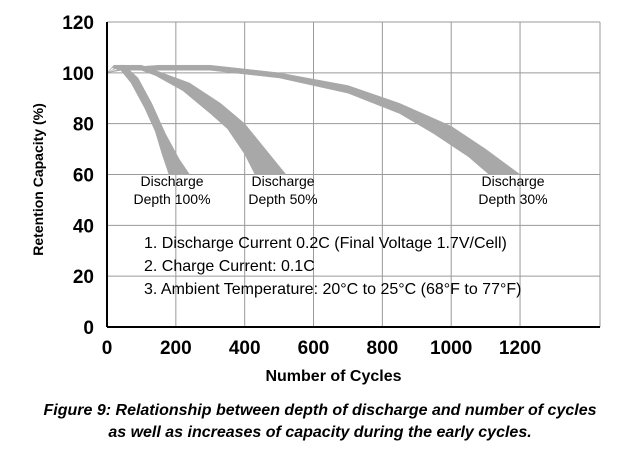 The height and width of the screenshot is (458, 640). I want to click on y-axis-label: Retention Capacity (%), so click(38, 179).